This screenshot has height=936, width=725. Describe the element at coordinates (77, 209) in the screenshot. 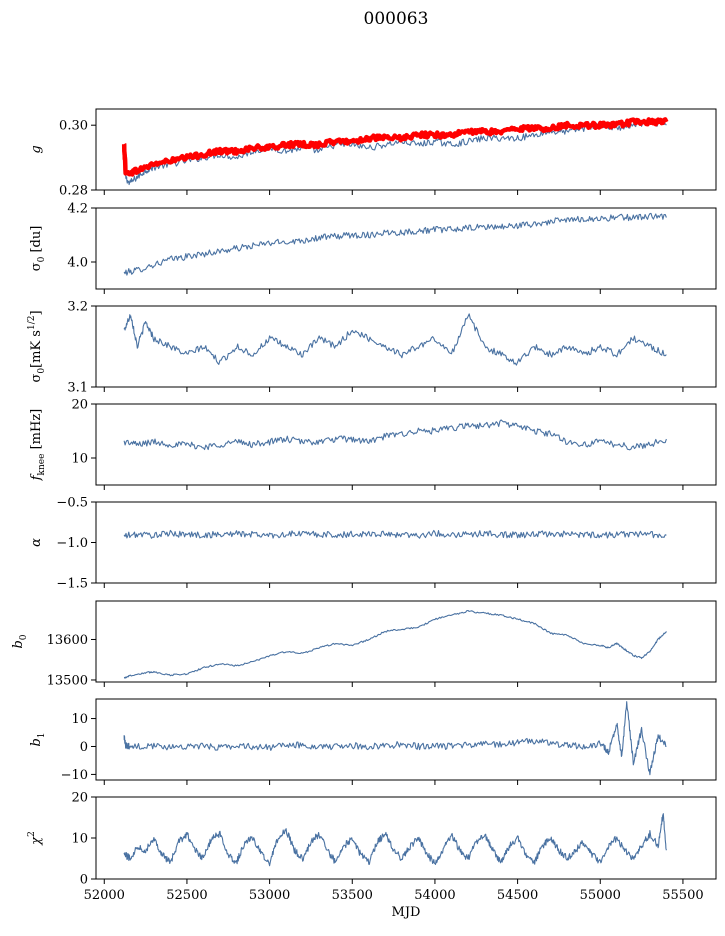

I see `y-tick-label: 4.2` at that location.